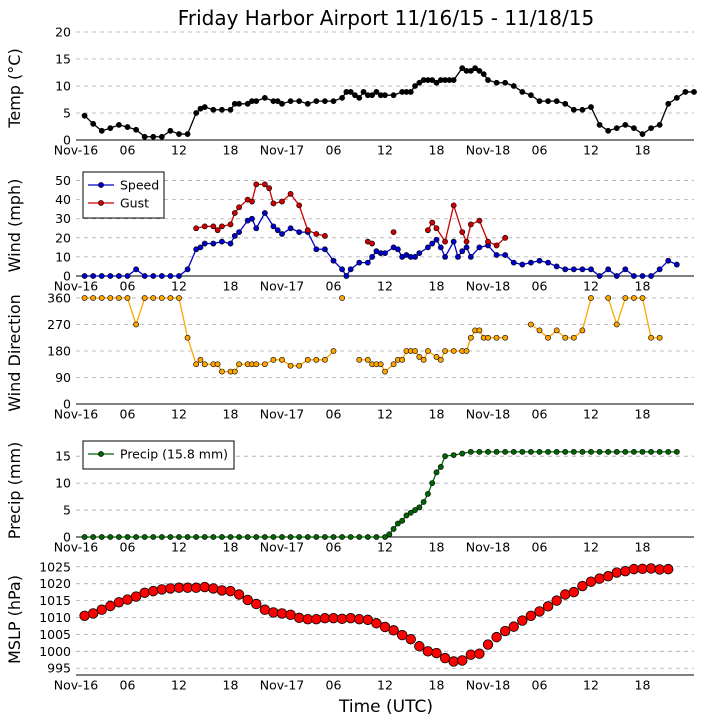 Image resolution: width=705 pixels, height=725 pixels. What do you see at coordinates (63, 218) in the screenshot?
I see `y-tick-label: 30` at bounding box center [63, 218].